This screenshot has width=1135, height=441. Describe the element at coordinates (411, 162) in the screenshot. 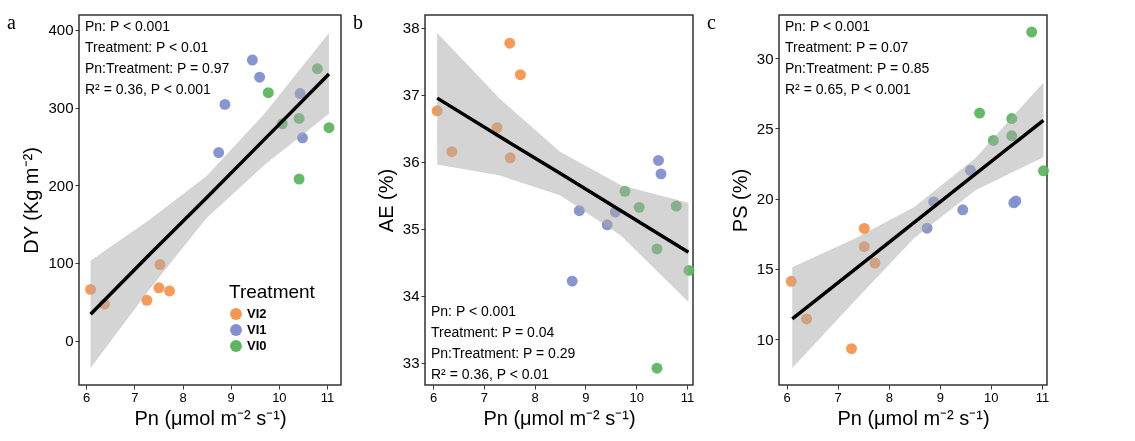

I see `y-tick-label: 36` at that location.